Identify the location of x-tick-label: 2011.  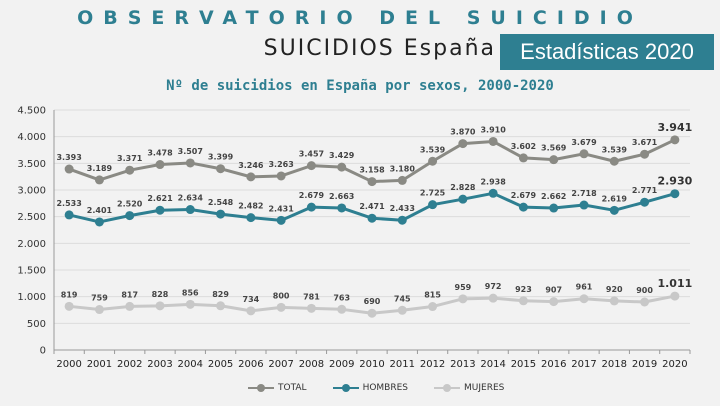
(402, 364).